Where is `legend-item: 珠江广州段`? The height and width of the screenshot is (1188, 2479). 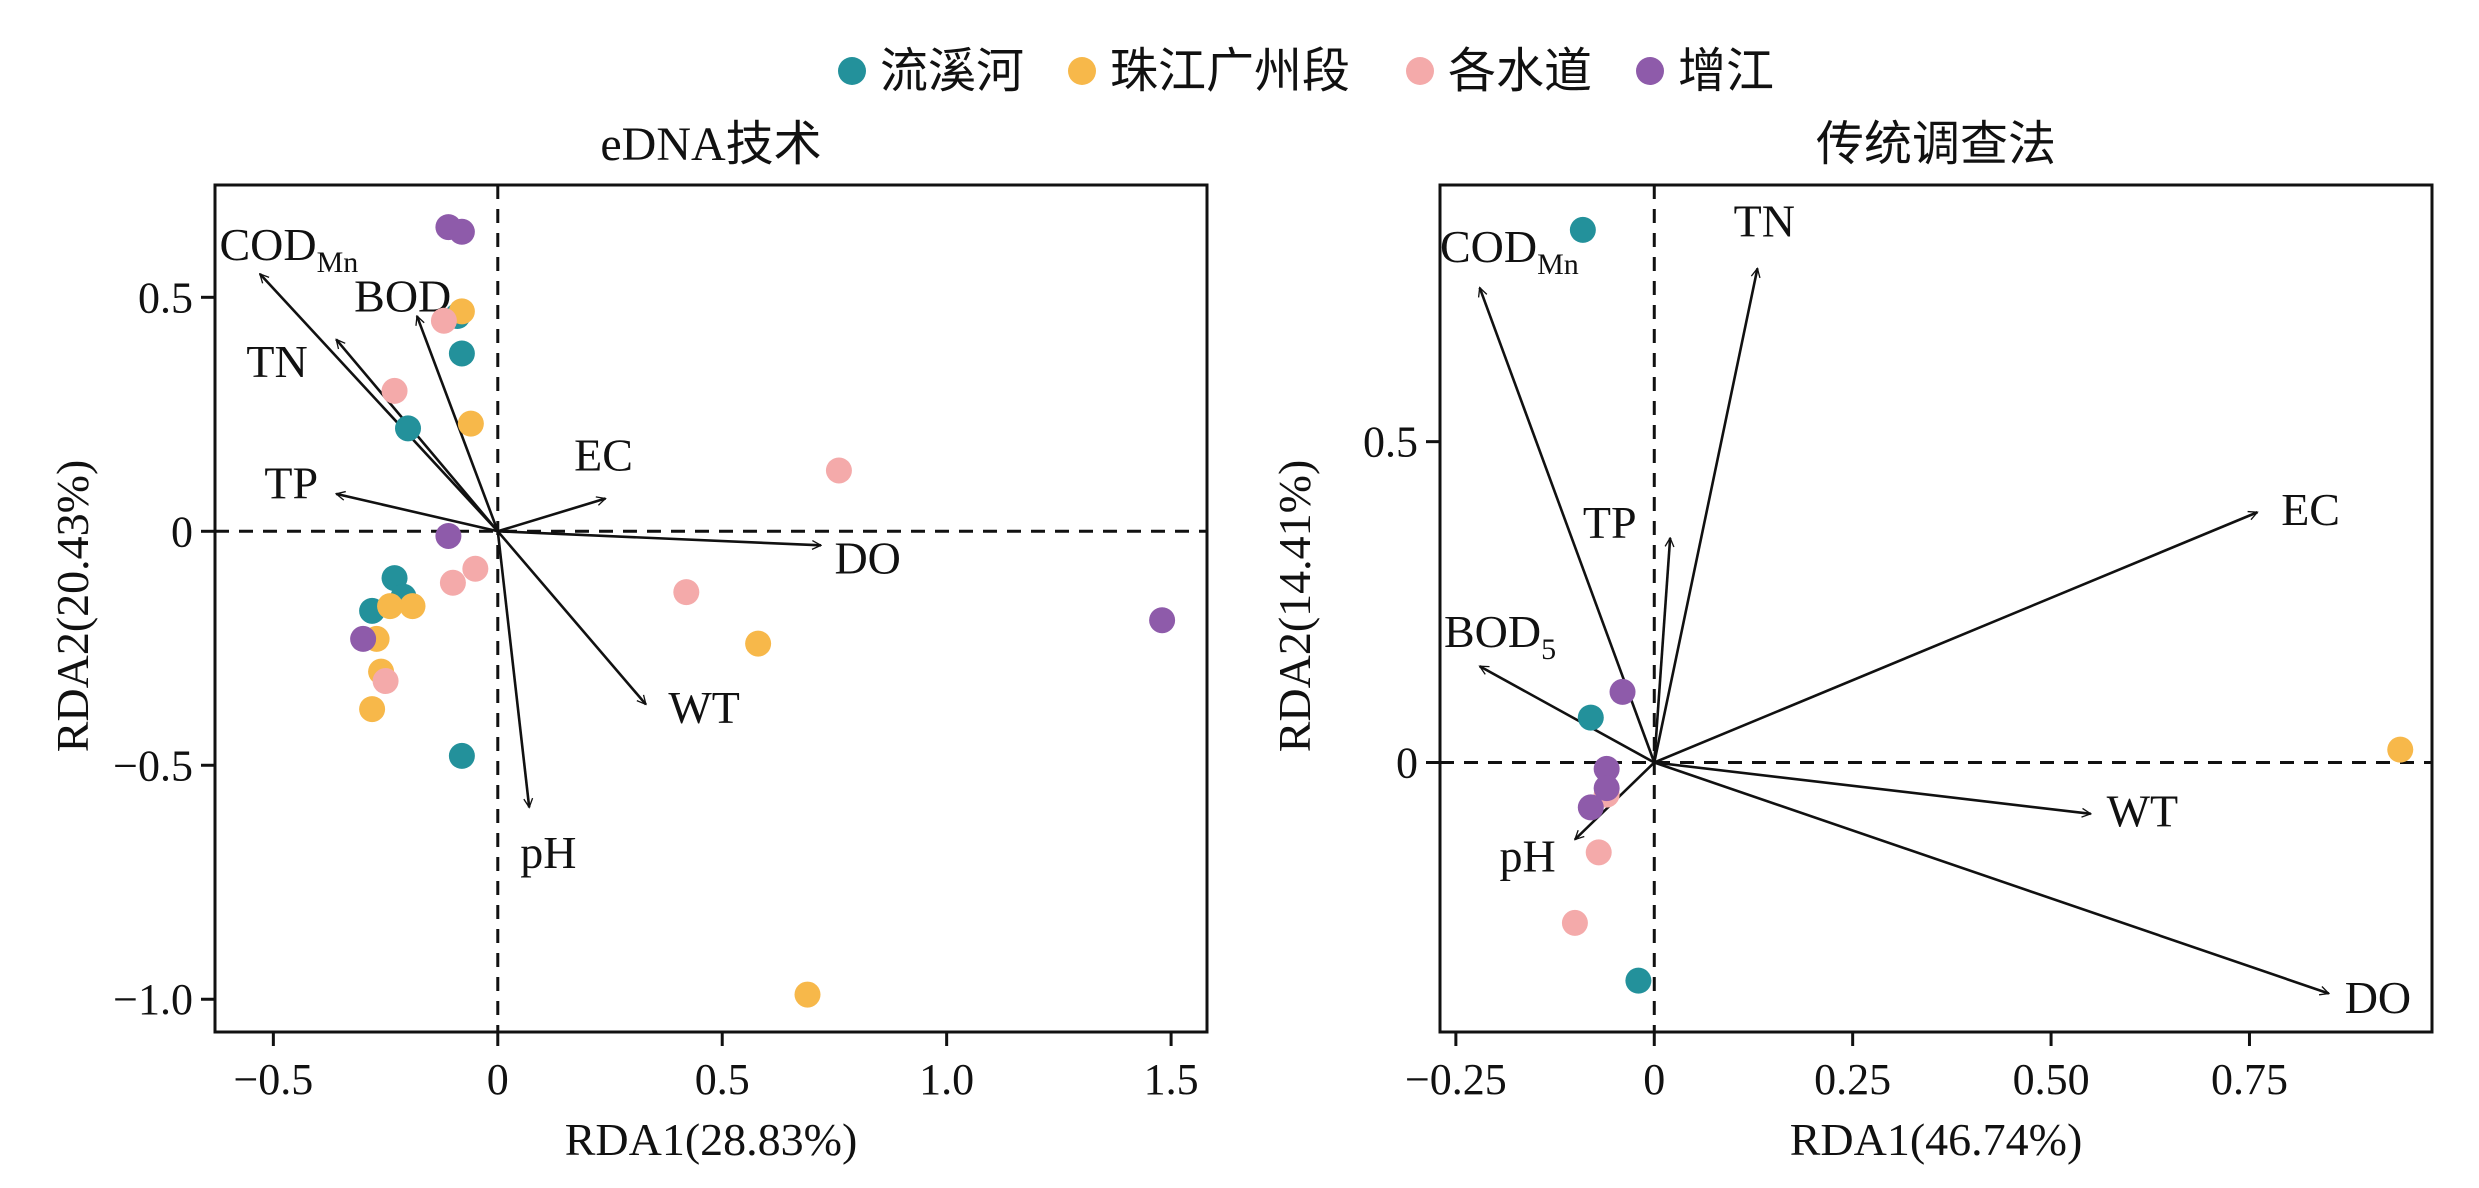 legend-item: 珠江广州段 is located at coordinates (1209, 71).